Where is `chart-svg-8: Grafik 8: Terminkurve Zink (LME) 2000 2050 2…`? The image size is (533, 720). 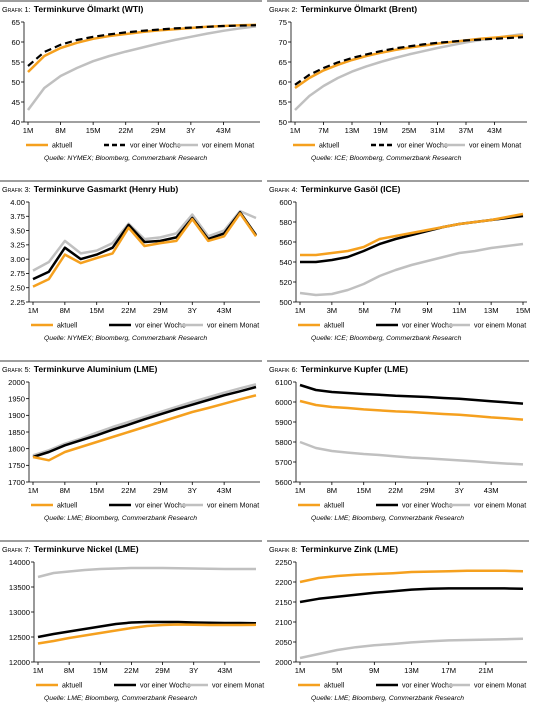
chart-svg-8: Grafik 8: Terminkurve Zink (LME) 2000 2050 2… is located at coordinates (398, 621).